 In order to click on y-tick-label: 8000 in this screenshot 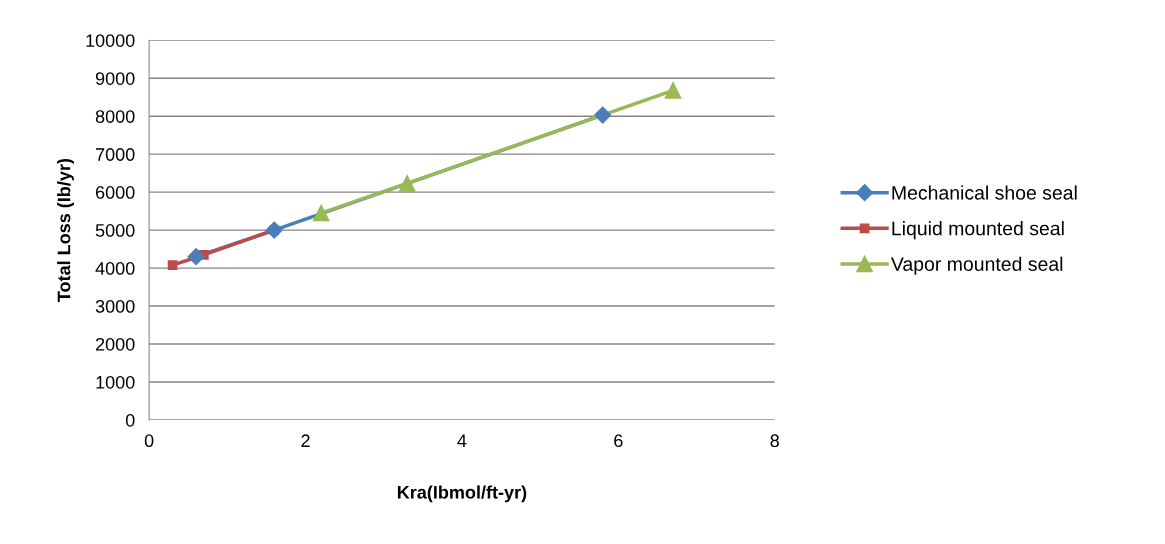, I will do `click(115, 116)`.